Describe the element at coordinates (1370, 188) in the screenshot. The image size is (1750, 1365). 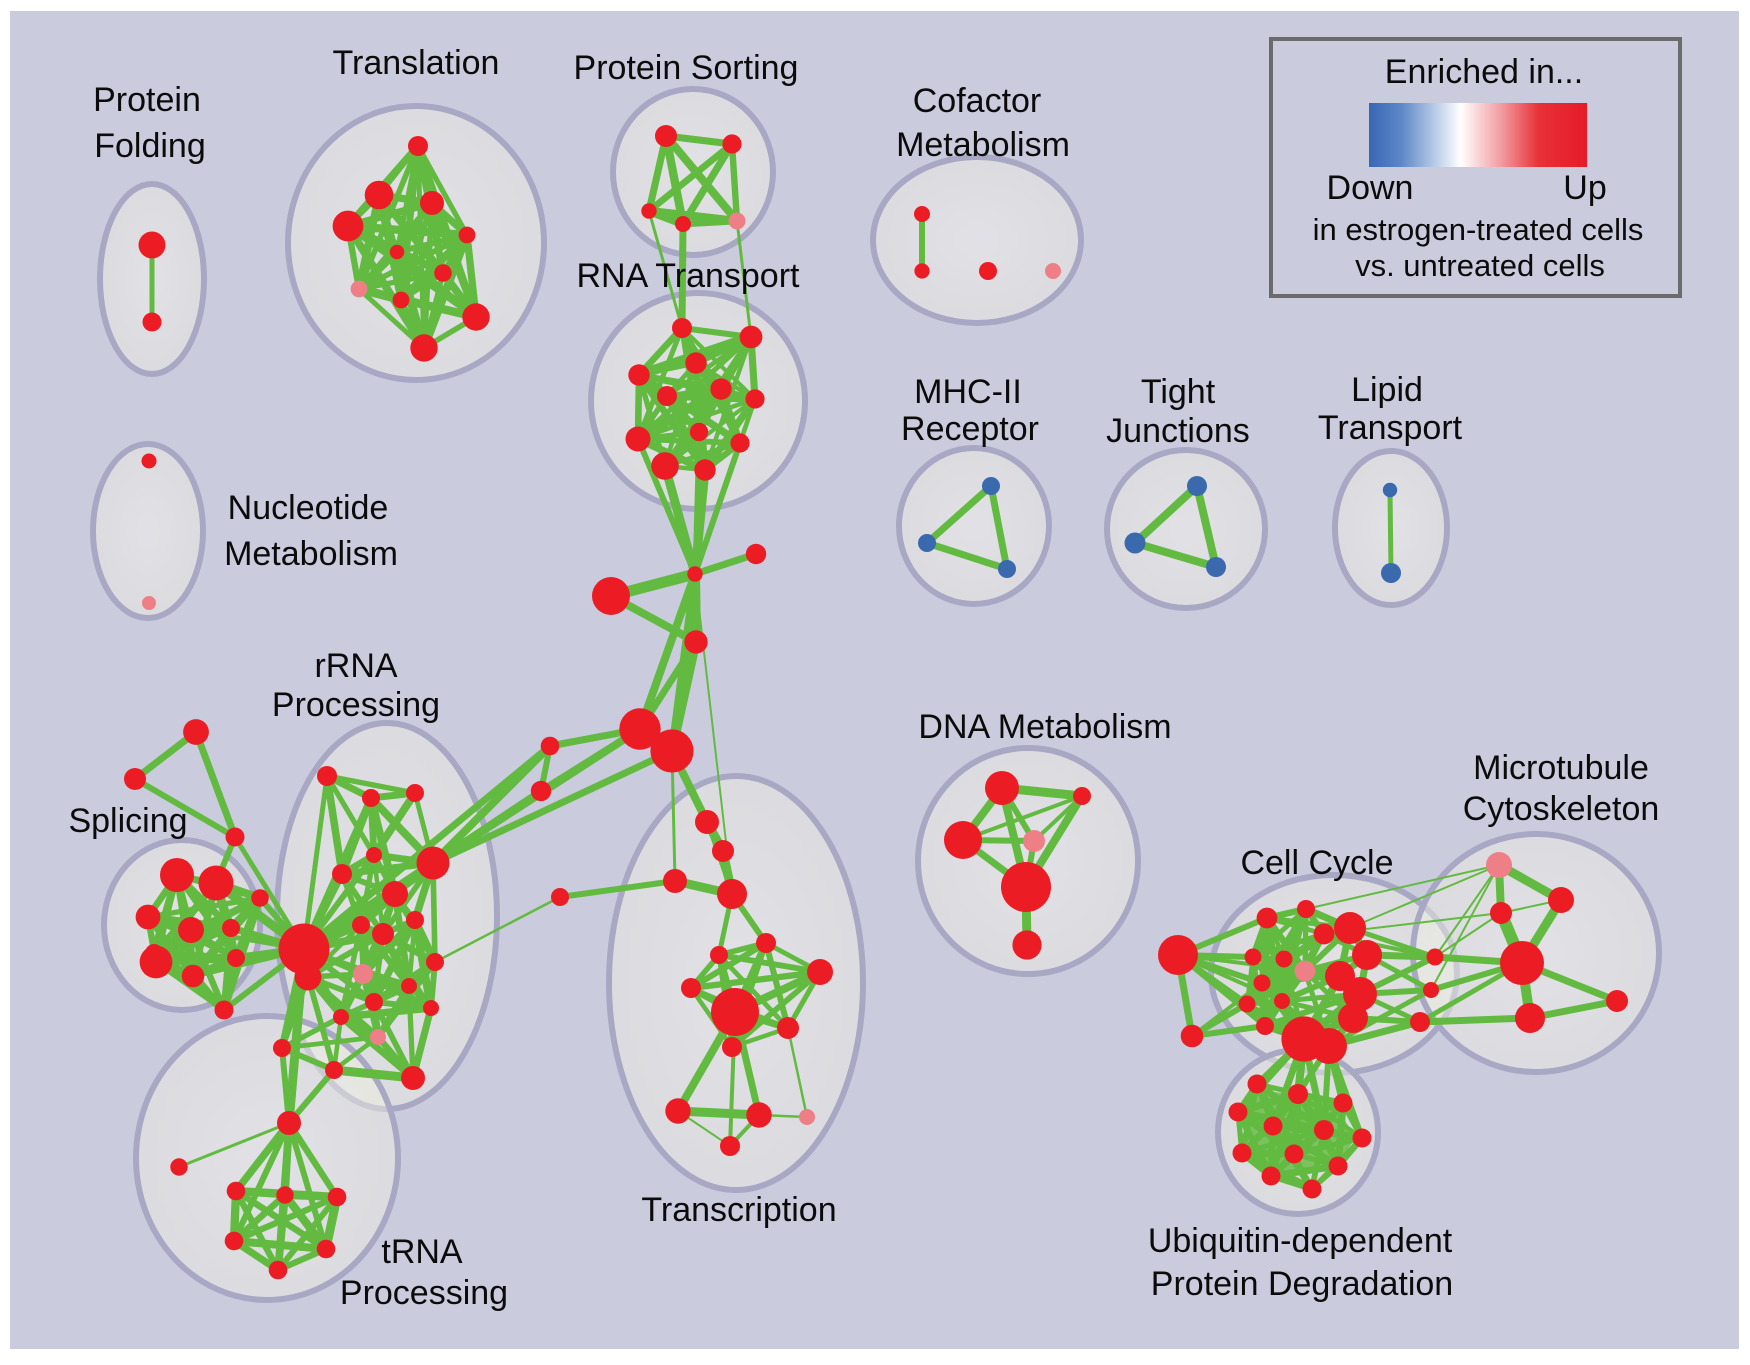
I see `svg-text: Down` at that location.